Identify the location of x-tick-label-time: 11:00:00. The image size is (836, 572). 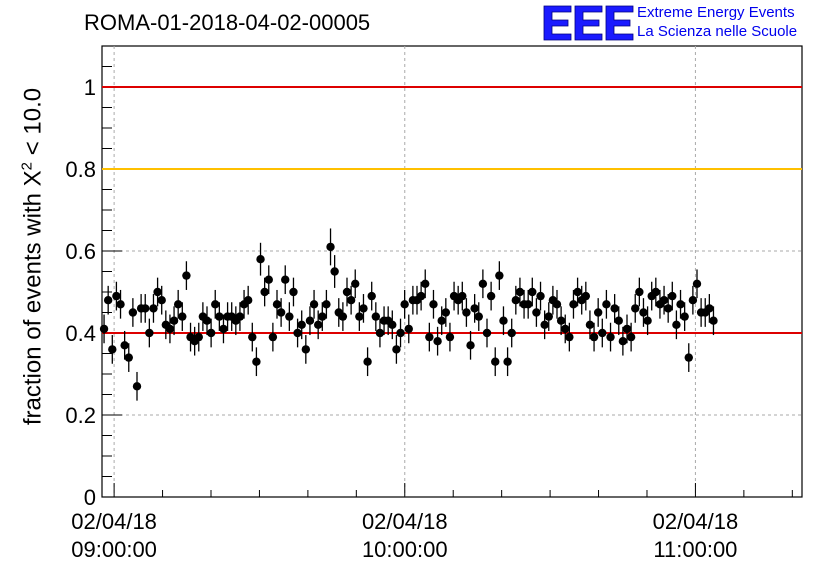
(695, 549).